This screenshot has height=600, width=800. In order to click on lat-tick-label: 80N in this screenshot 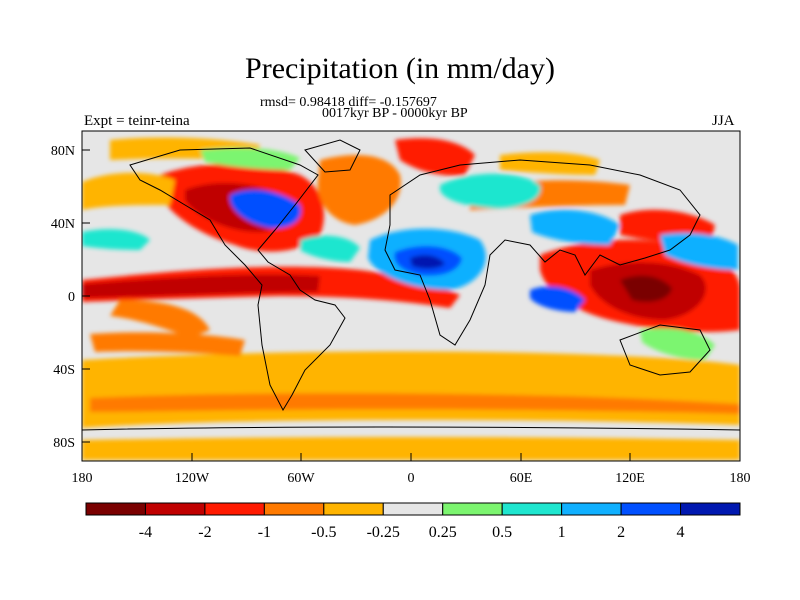, I will do `click(63, 151)`.